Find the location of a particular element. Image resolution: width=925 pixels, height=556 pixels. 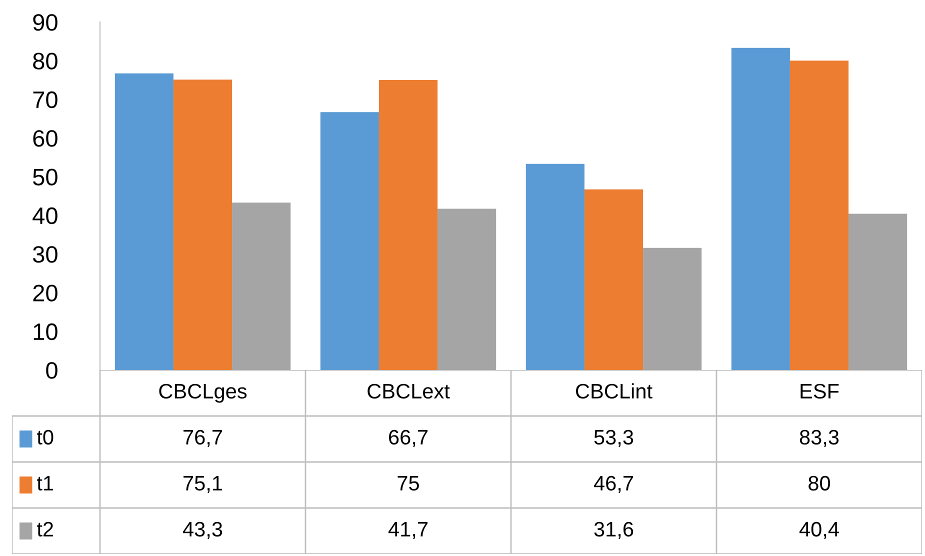

data-label: 75 is located at coordinates (408, 483).